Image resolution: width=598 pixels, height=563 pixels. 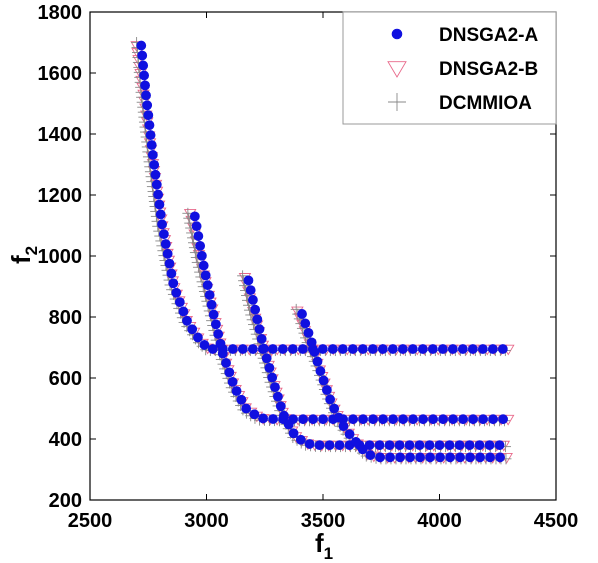 What do you see at coordinates (65, 379) in the screenshot?
I see `y-tick-label: 600` at bounding box center [65, 379].